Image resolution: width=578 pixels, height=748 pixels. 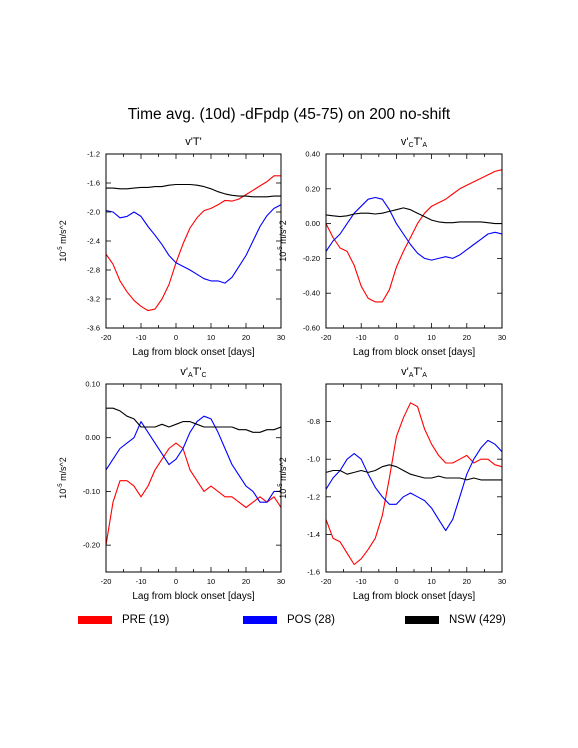 I want to click on chart-3-frame, so click(x=193, y=478).